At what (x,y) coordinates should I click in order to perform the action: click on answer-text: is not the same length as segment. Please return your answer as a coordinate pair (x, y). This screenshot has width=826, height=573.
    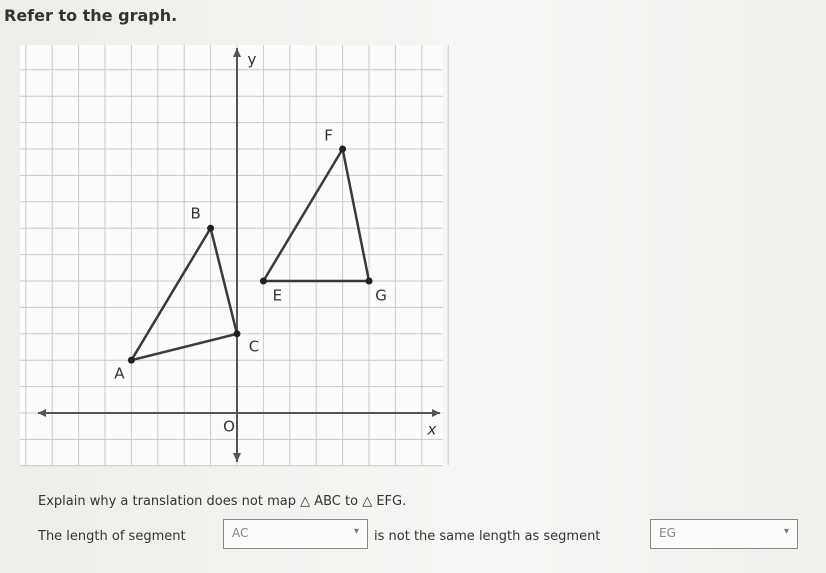
    Looking at the image, I should click on (487, 536).